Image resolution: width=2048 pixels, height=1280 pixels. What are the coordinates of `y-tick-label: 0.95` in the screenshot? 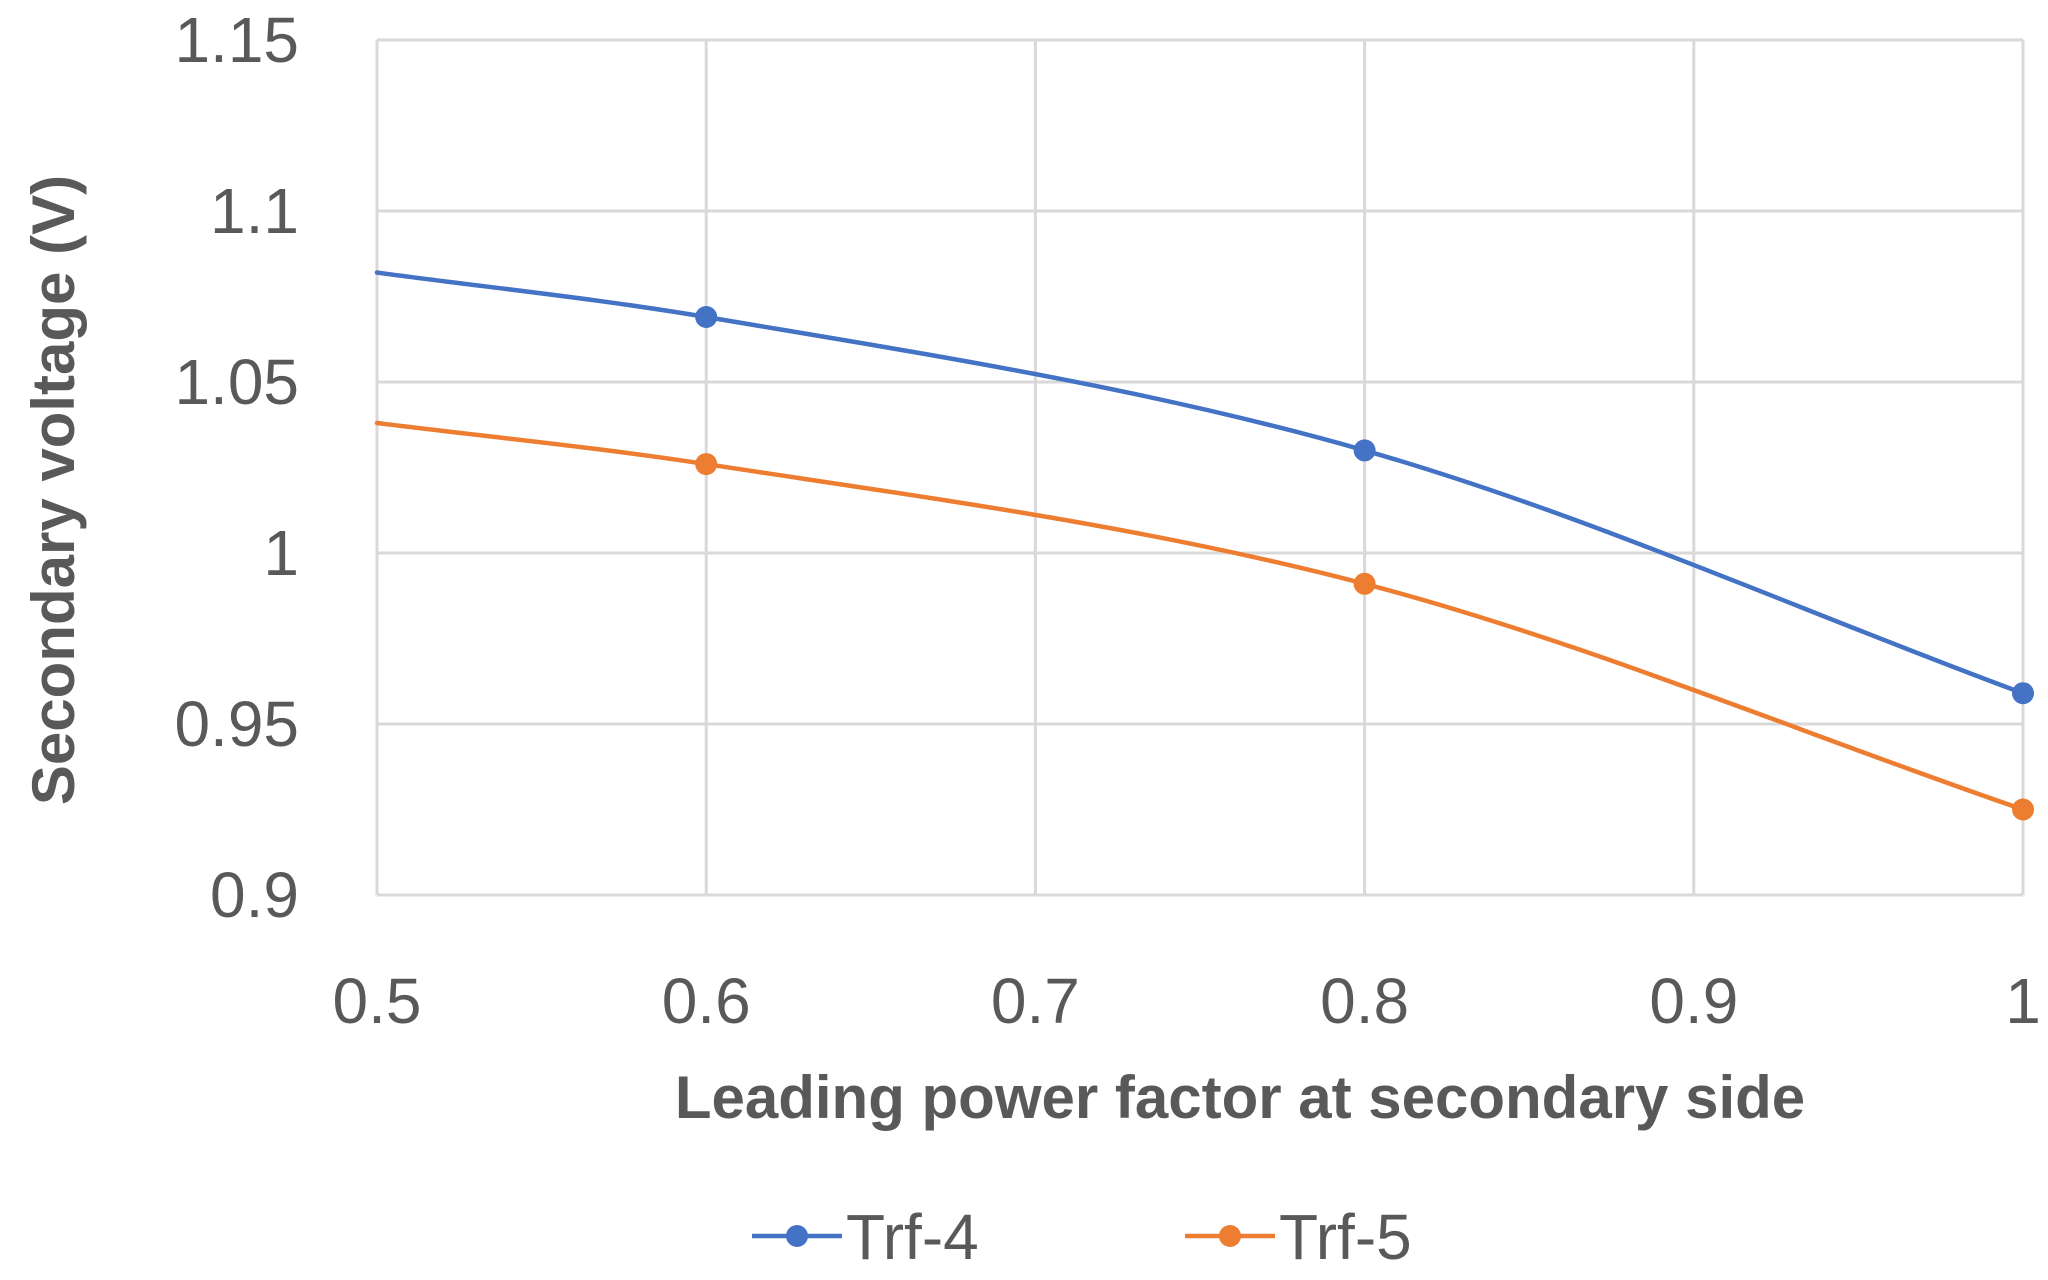 It's located at (236, 724).